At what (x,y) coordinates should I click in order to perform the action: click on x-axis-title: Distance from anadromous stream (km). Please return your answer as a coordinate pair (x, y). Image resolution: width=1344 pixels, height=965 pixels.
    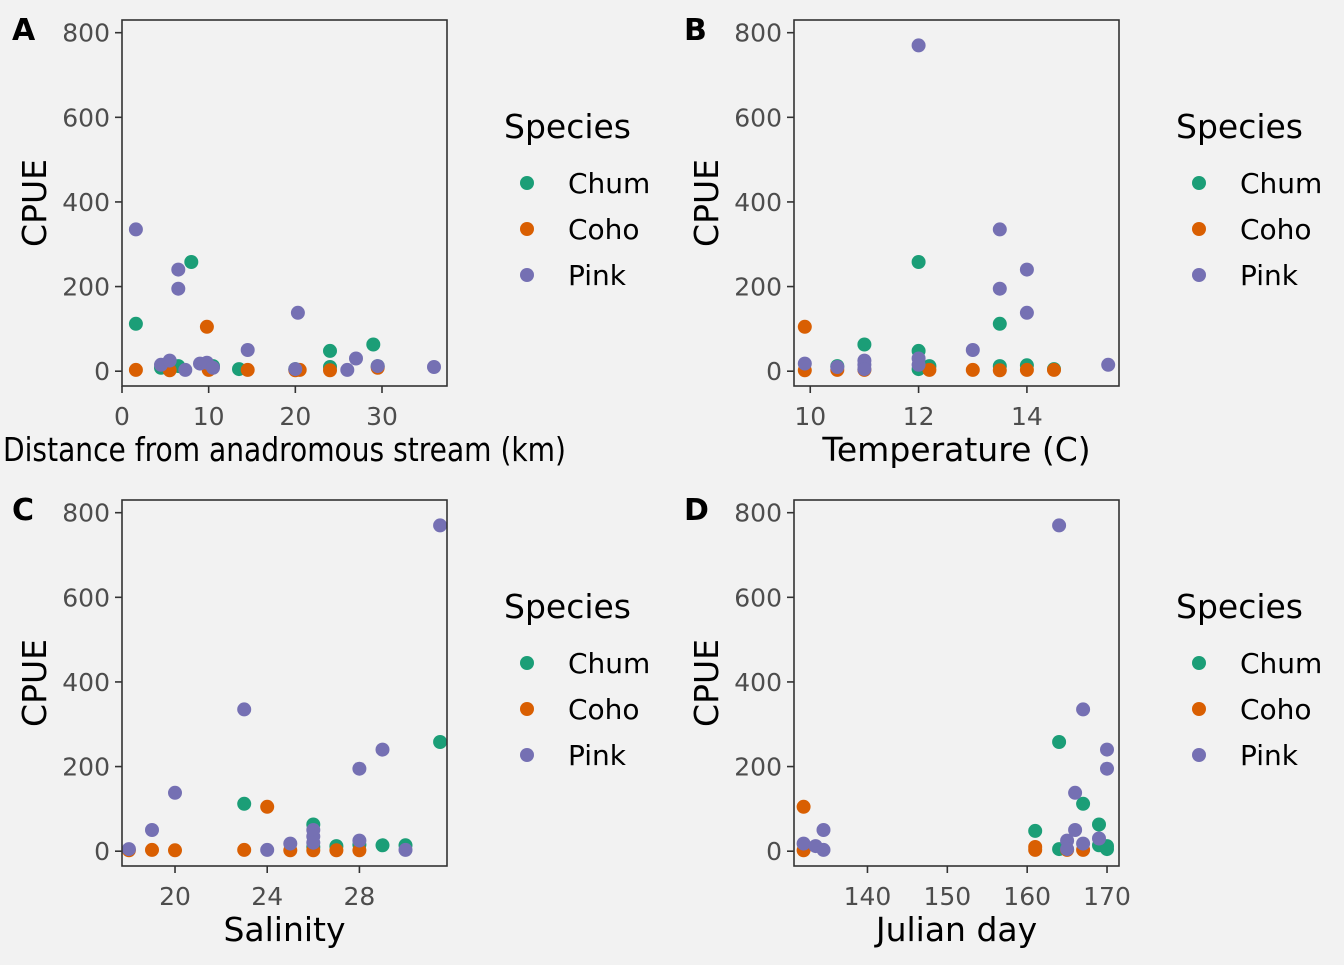
    Looking at the image, I should click on (284, 449).